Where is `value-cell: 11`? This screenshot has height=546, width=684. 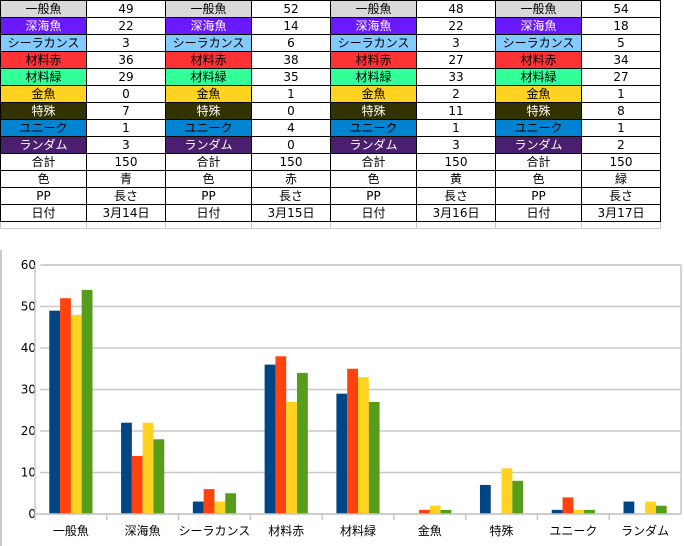
value-cell: 11 is located at coordinates (456, 111).